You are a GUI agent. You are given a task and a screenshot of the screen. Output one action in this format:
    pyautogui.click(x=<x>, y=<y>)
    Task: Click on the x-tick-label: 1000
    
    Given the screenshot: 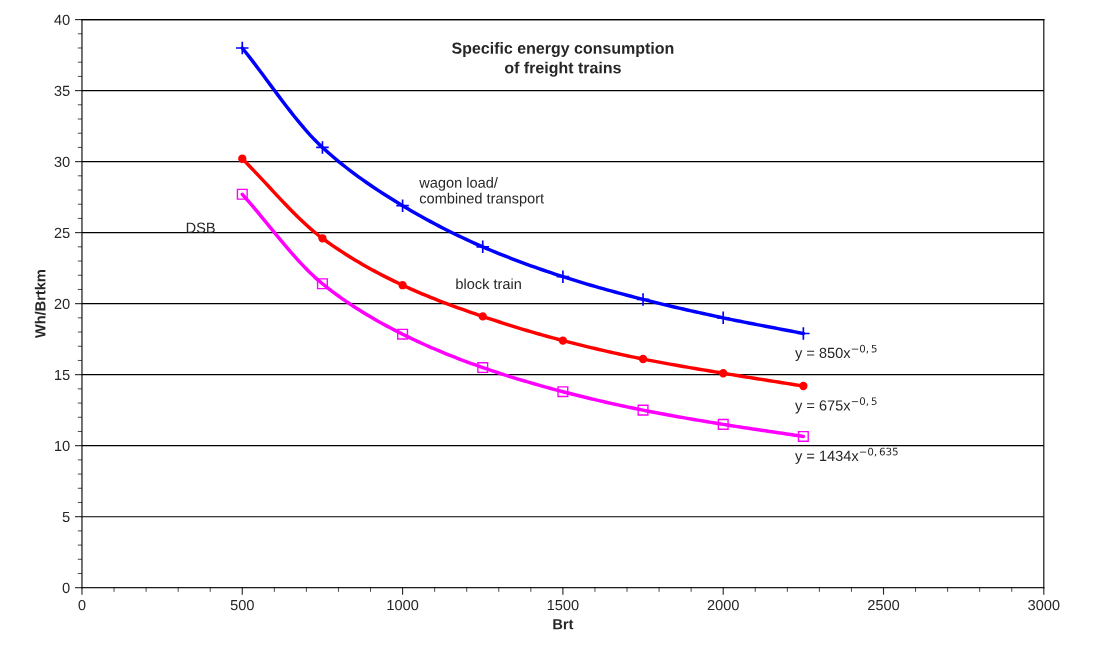 What is the action you would take?
    pyautogui.click(x=403, y=605)
    